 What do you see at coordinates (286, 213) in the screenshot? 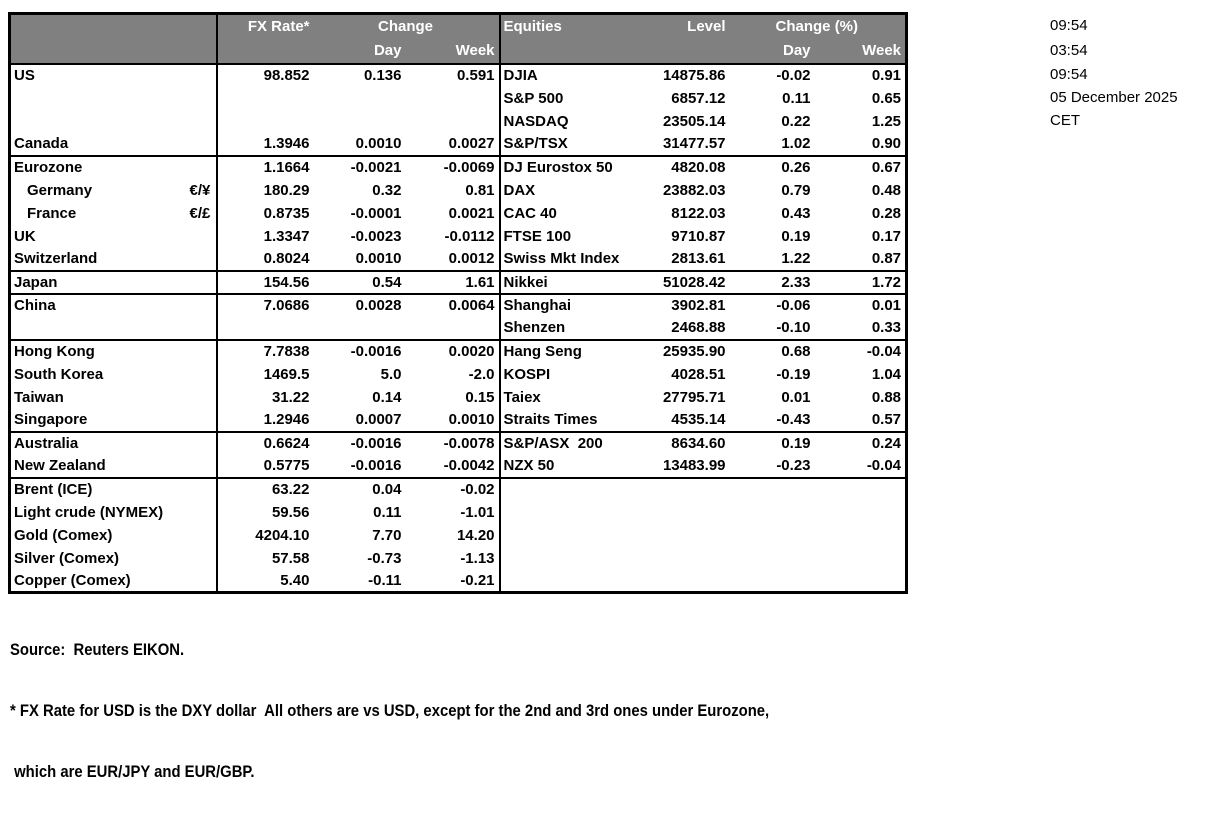
I see `fx-rate-cell: 0.8735` at bounding box center [286, 213].